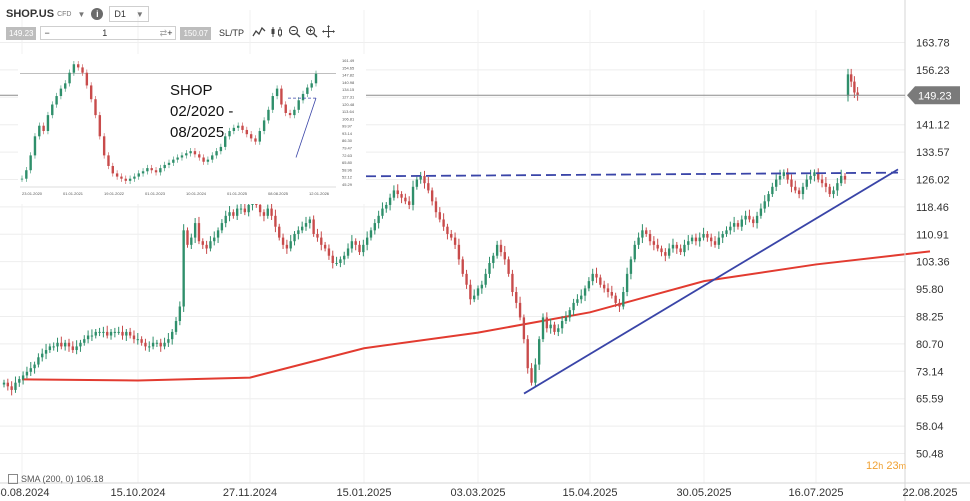  I want to click on inset-y-tick-label: 120.48, so click(348, 104).